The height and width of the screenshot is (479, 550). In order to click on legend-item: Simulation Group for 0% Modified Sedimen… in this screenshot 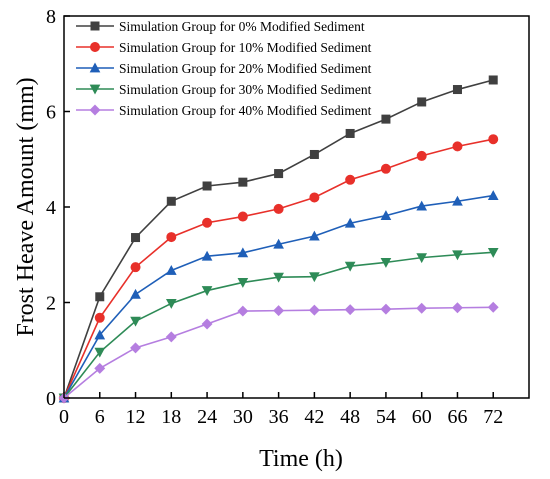, I will do `click(220, 26)`.